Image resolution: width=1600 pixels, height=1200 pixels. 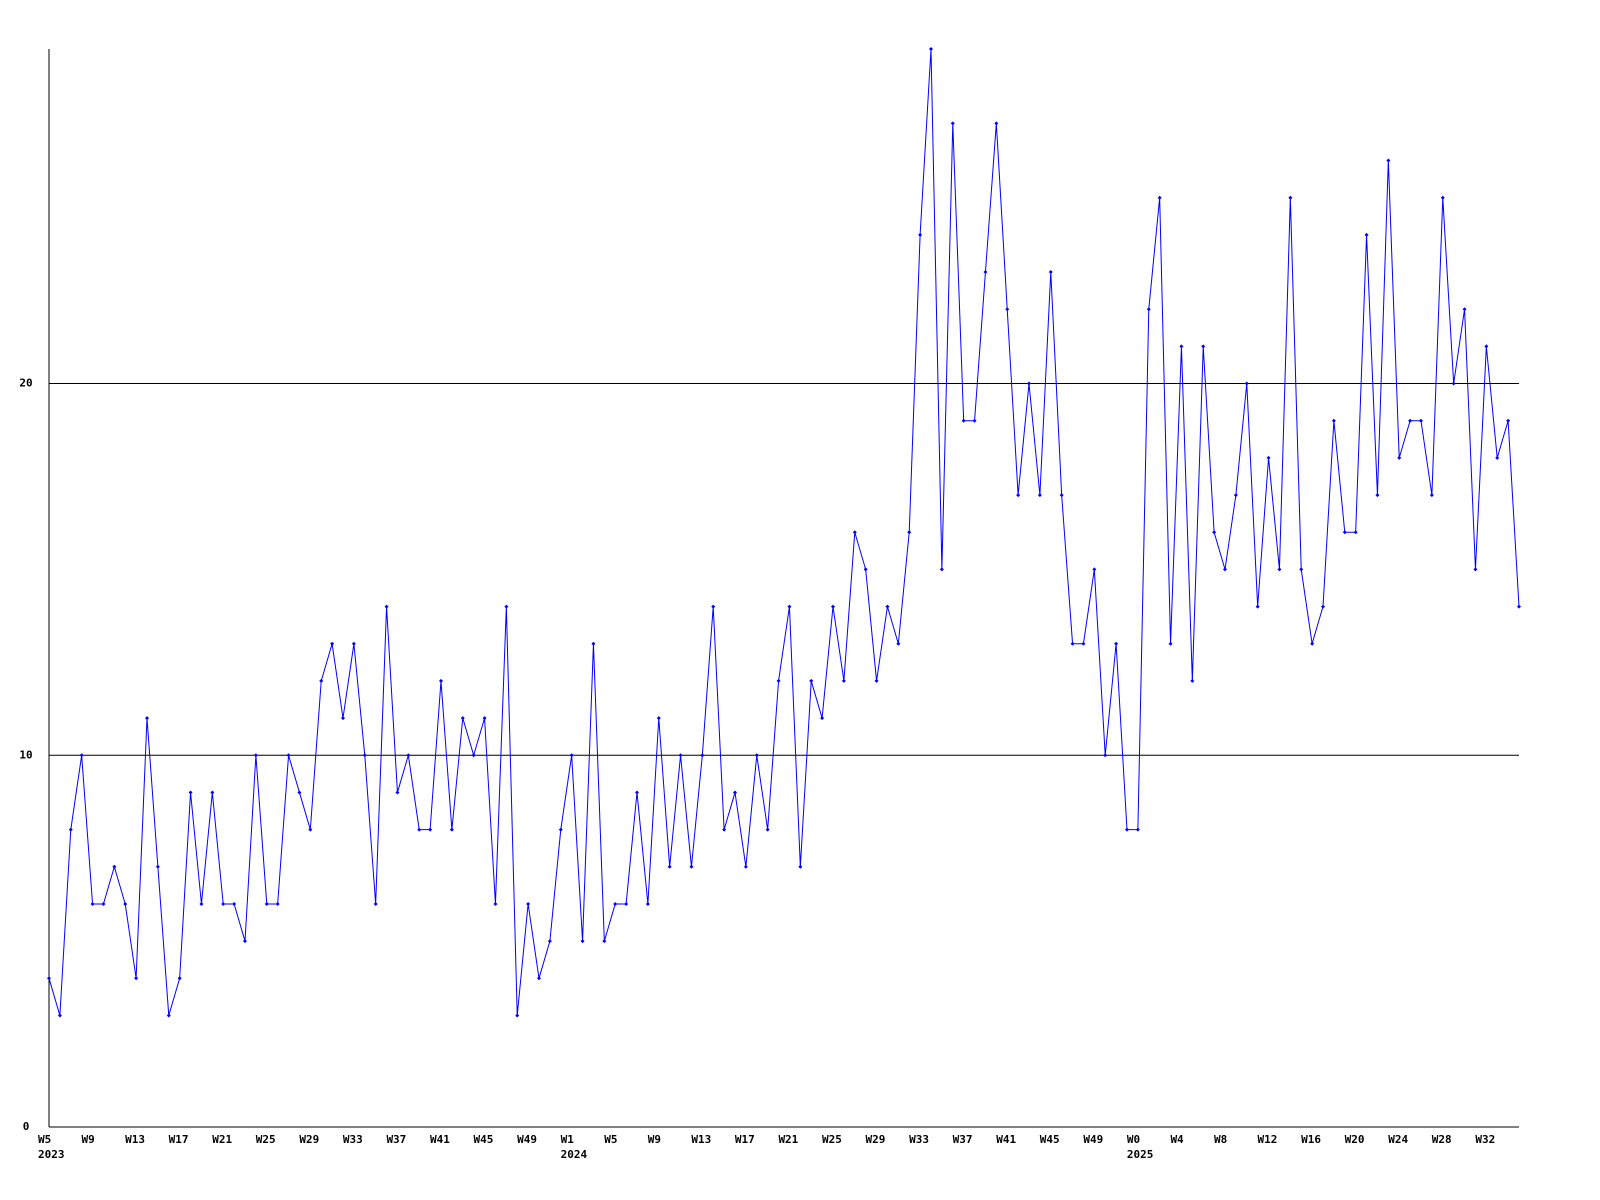 I want to click on x-tick-label: W24, so click(x=1398, y=1139).